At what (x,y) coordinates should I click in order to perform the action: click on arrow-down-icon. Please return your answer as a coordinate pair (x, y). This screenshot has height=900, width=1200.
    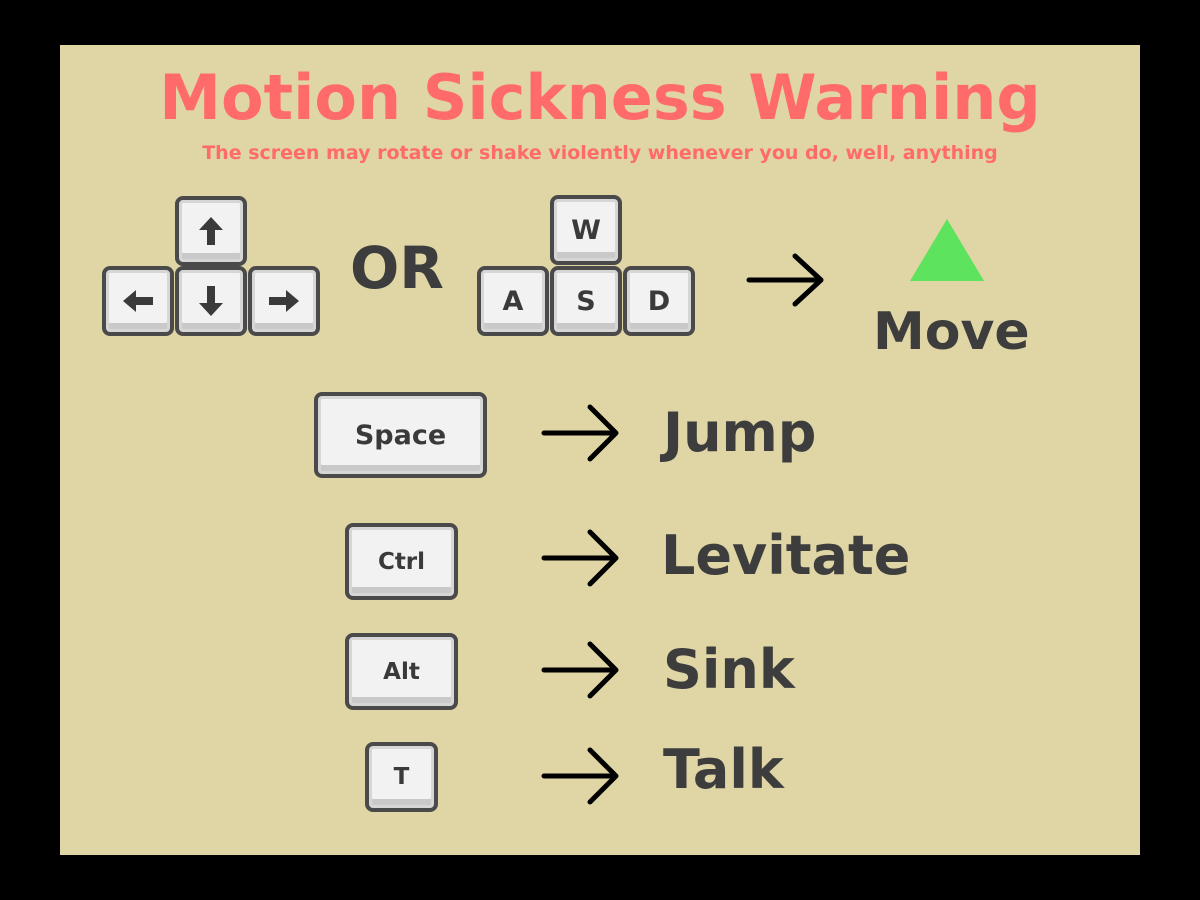
    Looking at the image, I should click on (211, 301).